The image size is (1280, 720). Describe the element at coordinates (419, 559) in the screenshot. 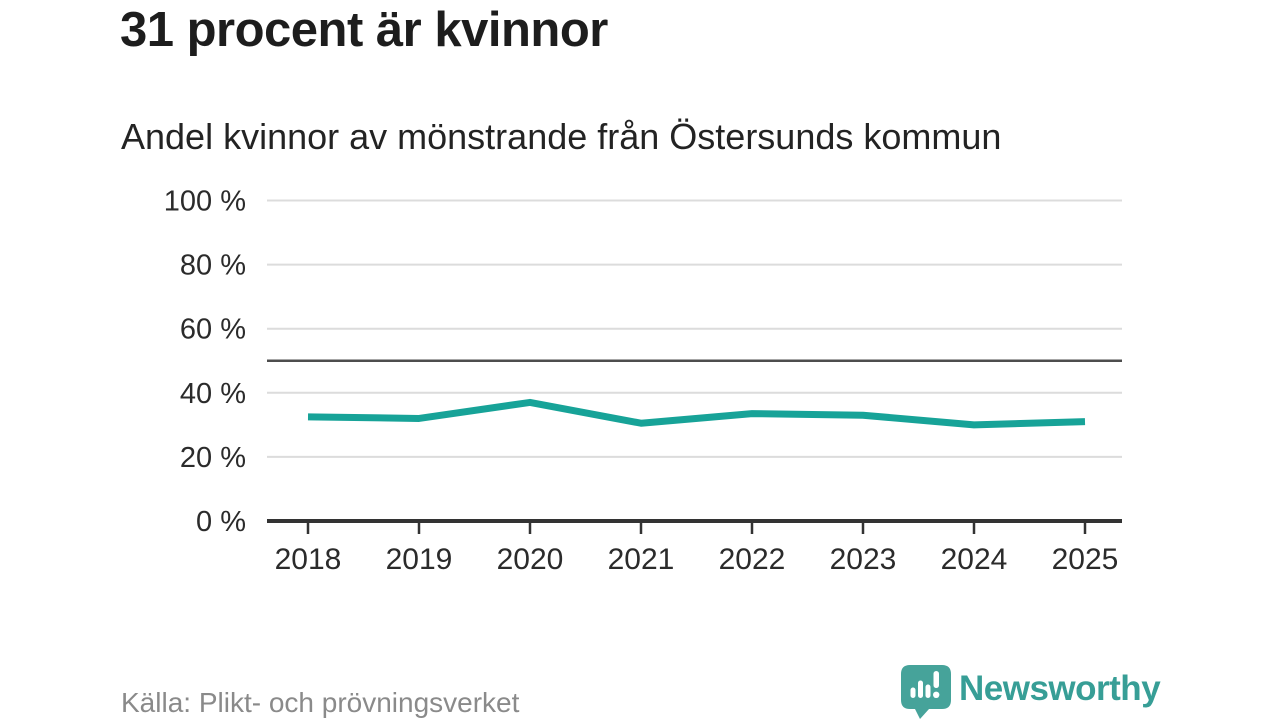

I see `x-tick-label: 2019` at that location.